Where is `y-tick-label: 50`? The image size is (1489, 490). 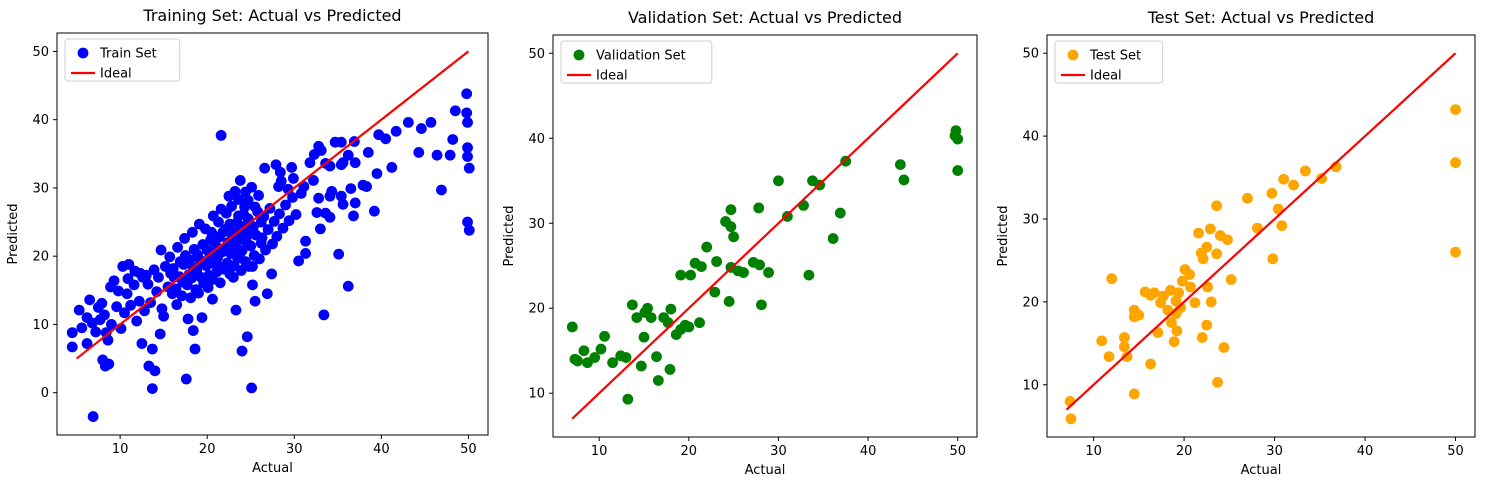 y-tick-label: 50 is located at coordinates (1030, 54).